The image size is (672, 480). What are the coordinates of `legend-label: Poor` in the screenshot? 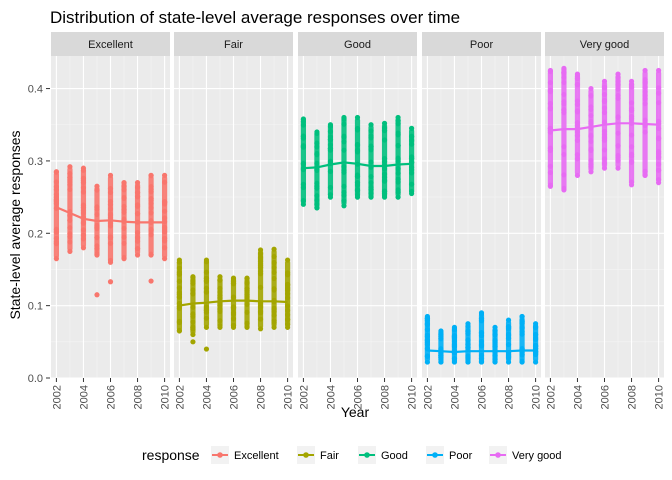 It's located at (461, 456).